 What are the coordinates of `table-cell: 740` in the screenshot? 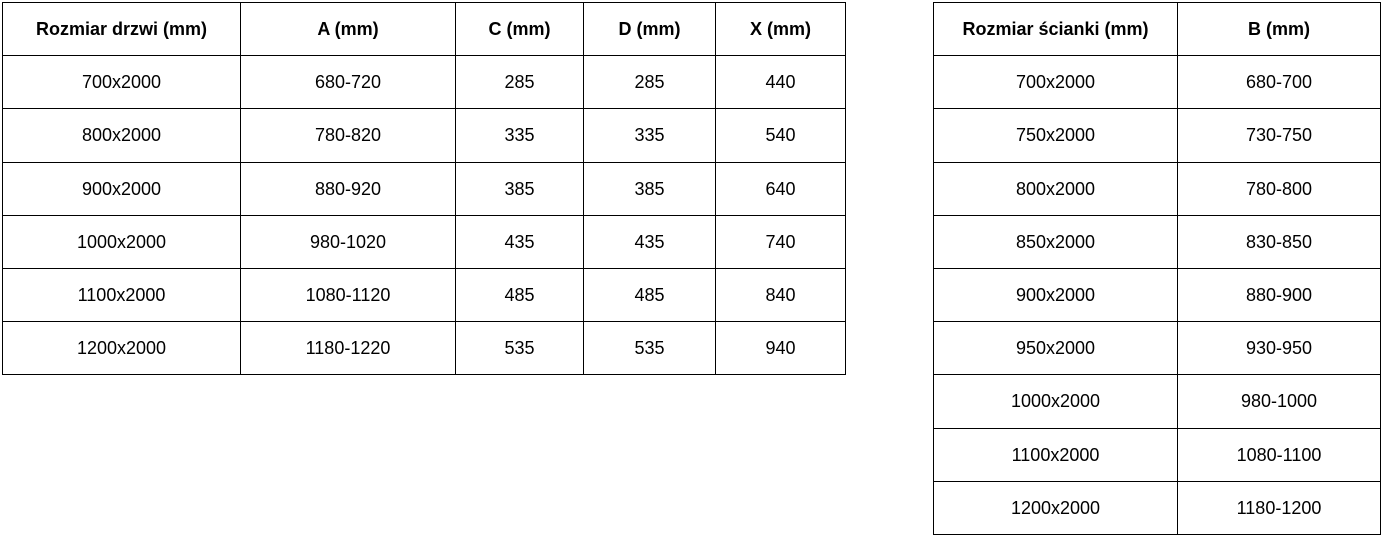 It's located at (780, 241).